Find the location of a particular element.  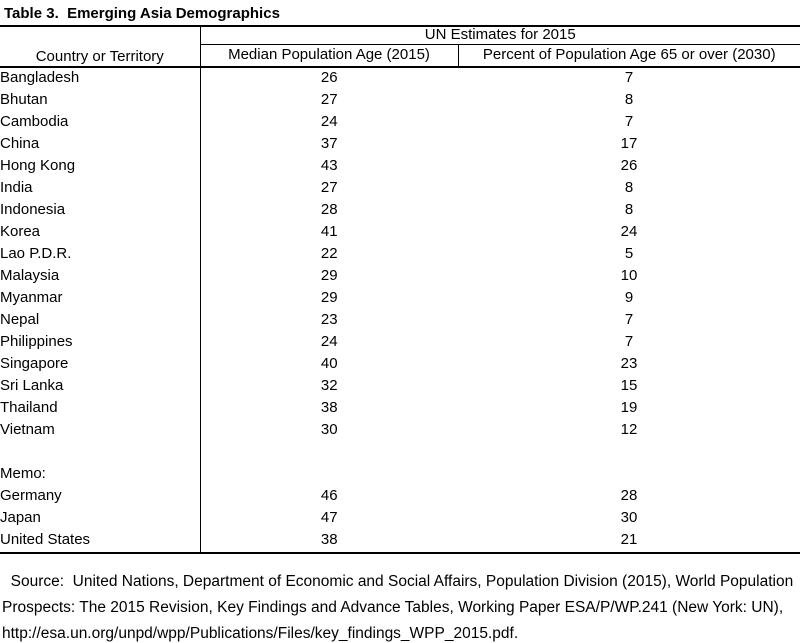

table-row: Vietnam 30 12 is located at coordinates (400, 430).